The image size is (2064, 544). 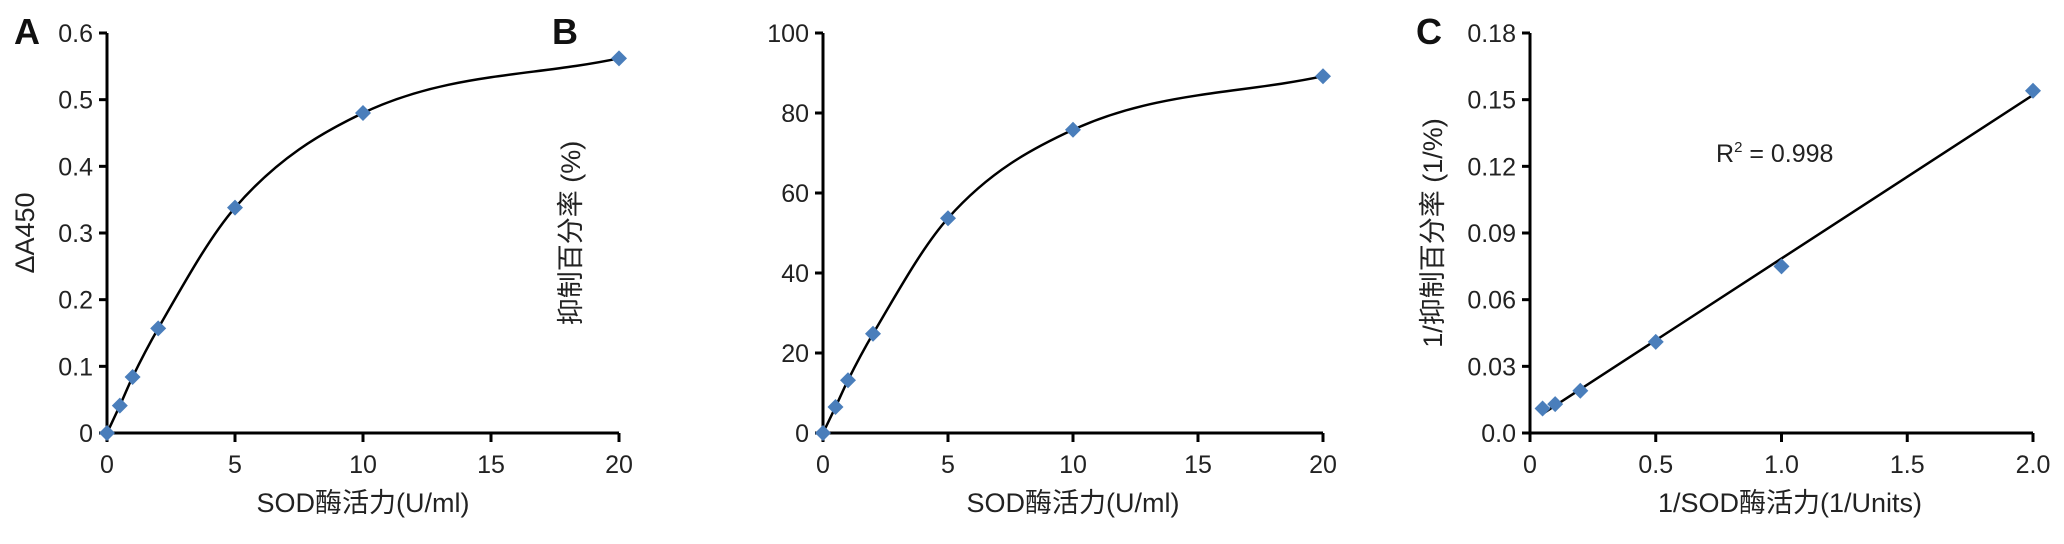 I want to click on y-tick-label: 0.5, so click(x=75, y=101).